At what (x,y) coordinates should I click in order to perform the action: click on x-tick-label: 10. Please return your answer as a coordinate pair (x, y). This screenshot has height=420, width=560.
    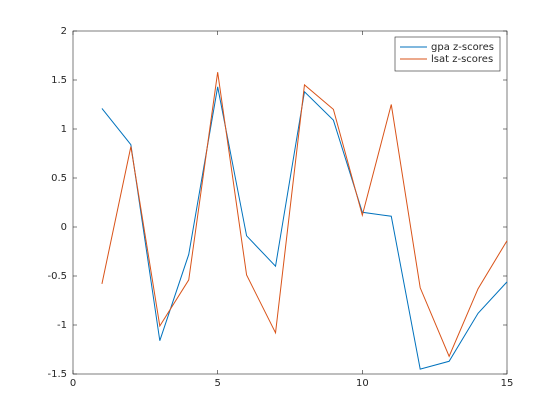
    Looking at the image, I should click on (362, 383).